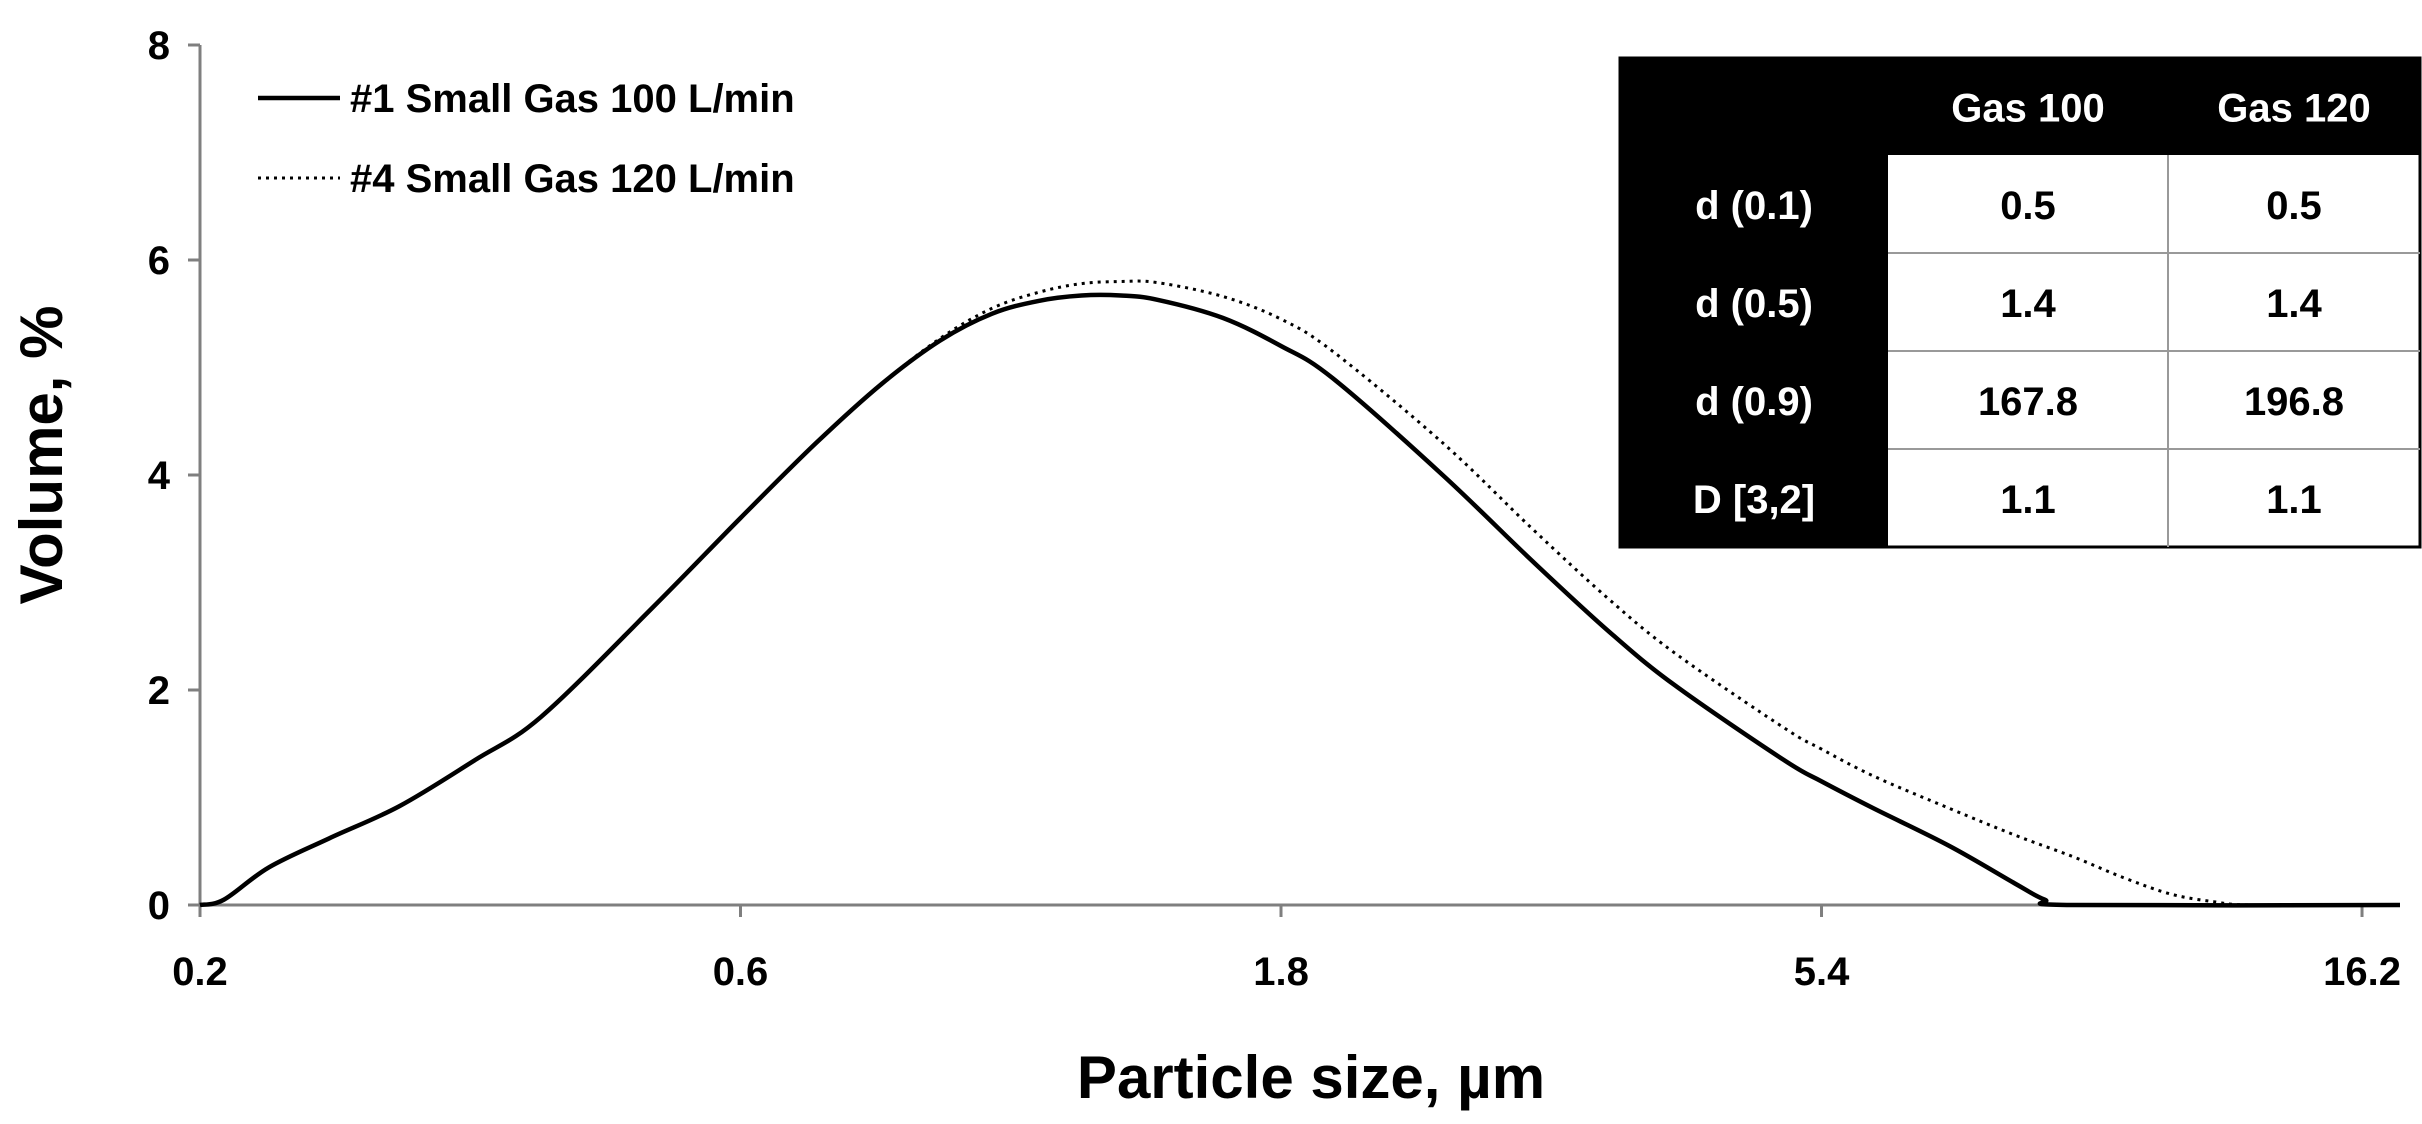  Describe the element at coordinates (2293, 109) in the screenshot. I see `table-header-cell: Gas 120` at that location.